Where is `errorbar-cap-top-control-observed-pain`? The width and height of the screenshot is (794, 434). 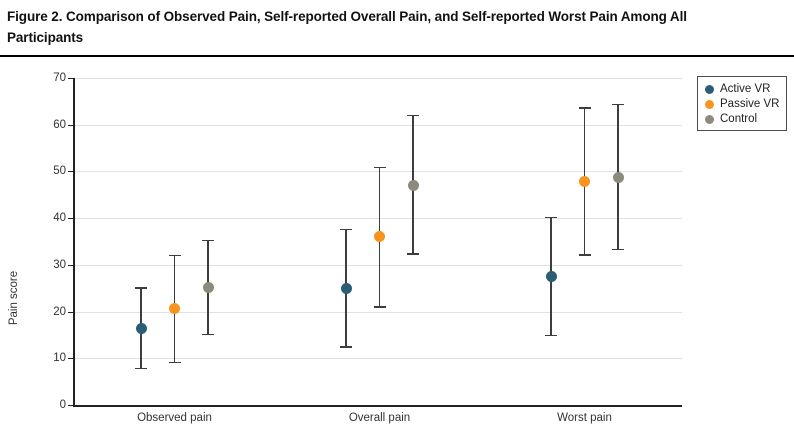 errorbar-cap-top-control-observed-pain is located at coordinates (208, 240).